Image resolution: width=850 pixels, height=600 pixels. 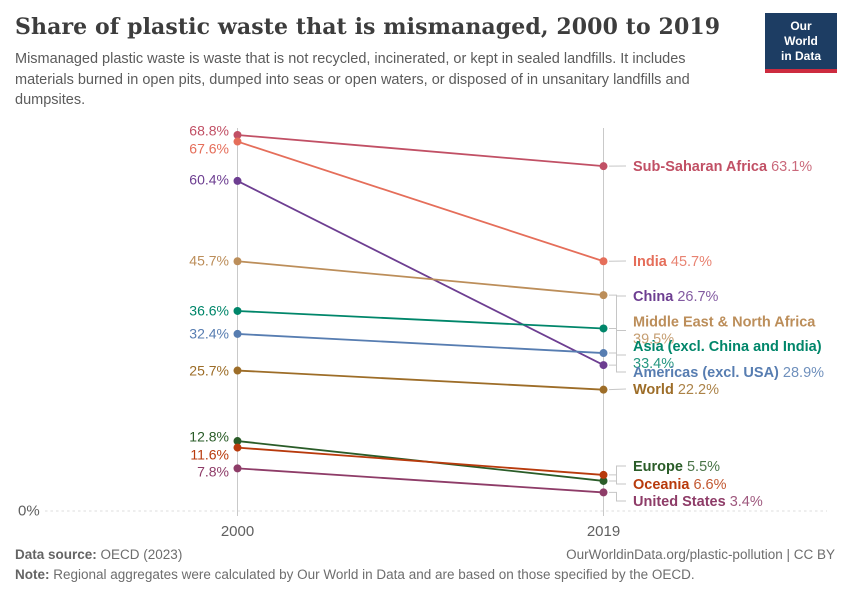 I want to click on label-connector-europe, so click(x=617, y=473).